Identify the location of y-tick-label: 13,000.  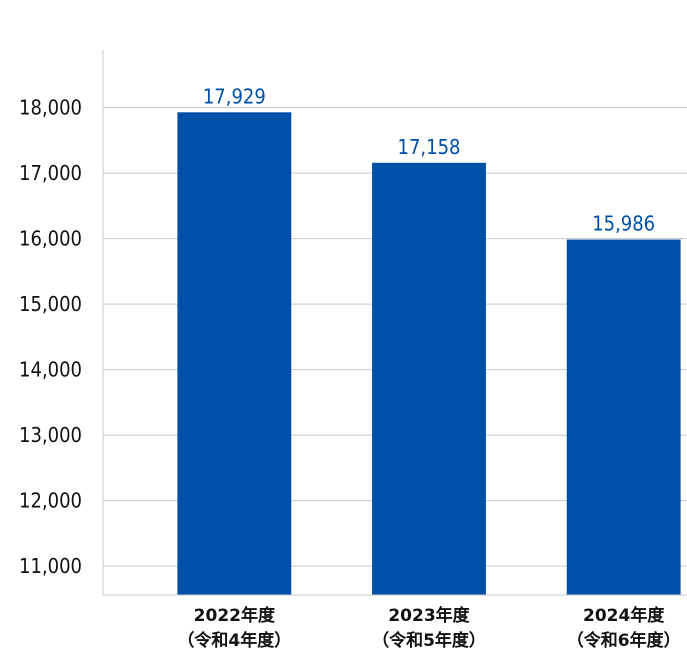
(50, 435).